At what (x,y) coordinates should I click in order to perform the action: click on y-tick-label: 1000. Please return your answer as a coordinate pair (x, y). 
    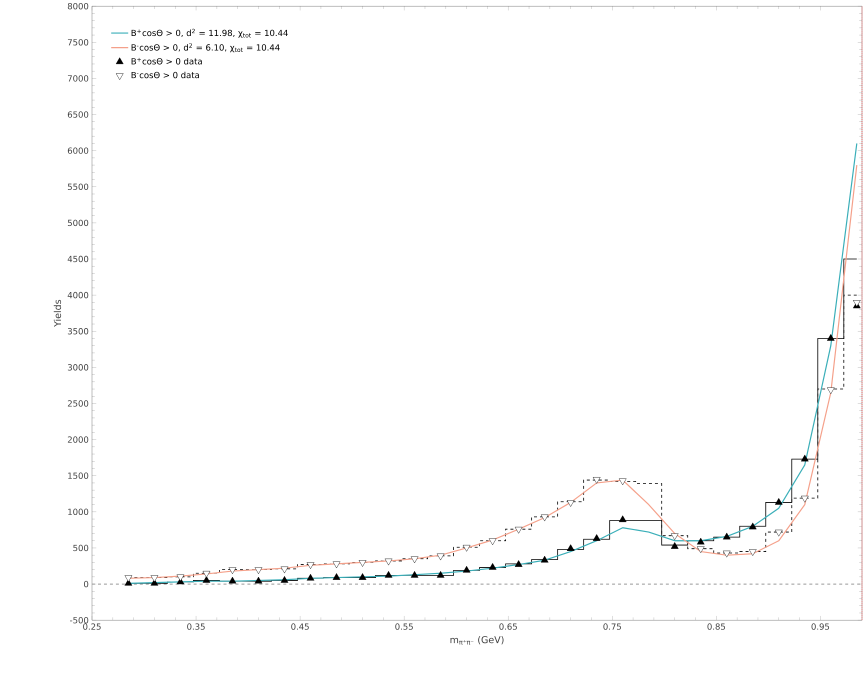
    Looking at the image, I should click on (78, 511).